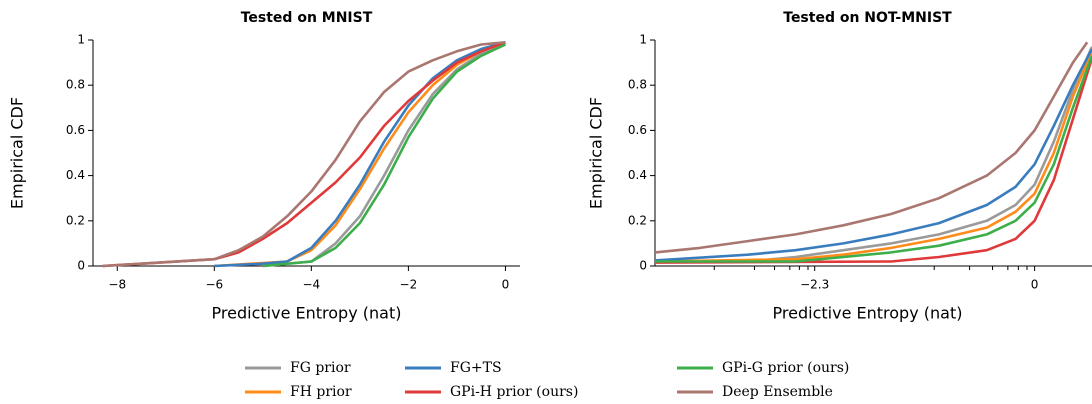  What do you see at coordinates (867, 18) in the screenshot?
I see `chart-title: Tested on NOT-MNIST` at bounding box center [867, 18].